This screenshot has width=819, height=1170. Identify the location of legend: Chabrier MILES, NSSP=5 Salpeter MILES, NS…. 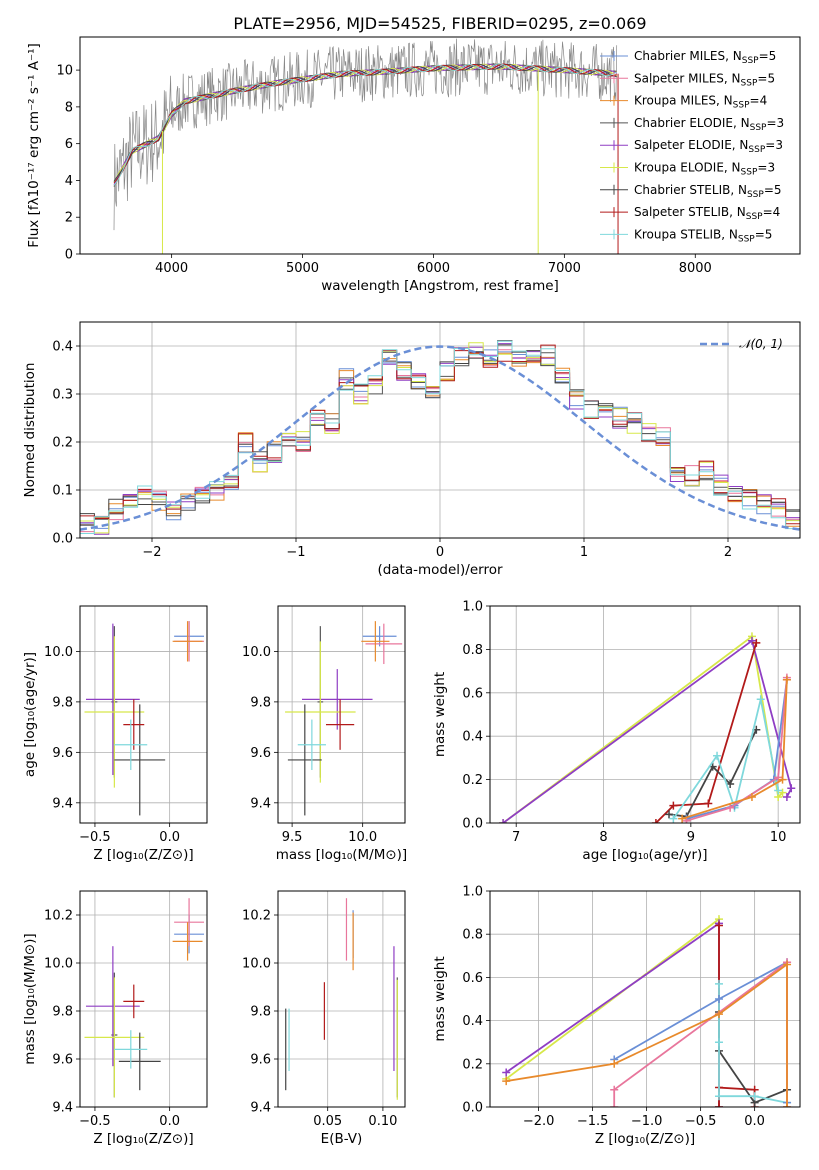
(692, 146).